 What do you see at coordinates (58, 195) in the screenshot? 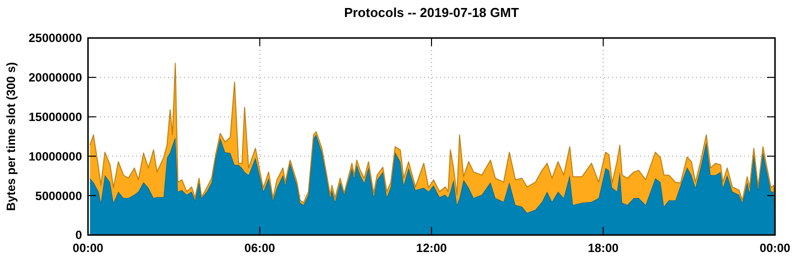
I see `y-tick-label: 5000000` at bounding box center [58, 195].